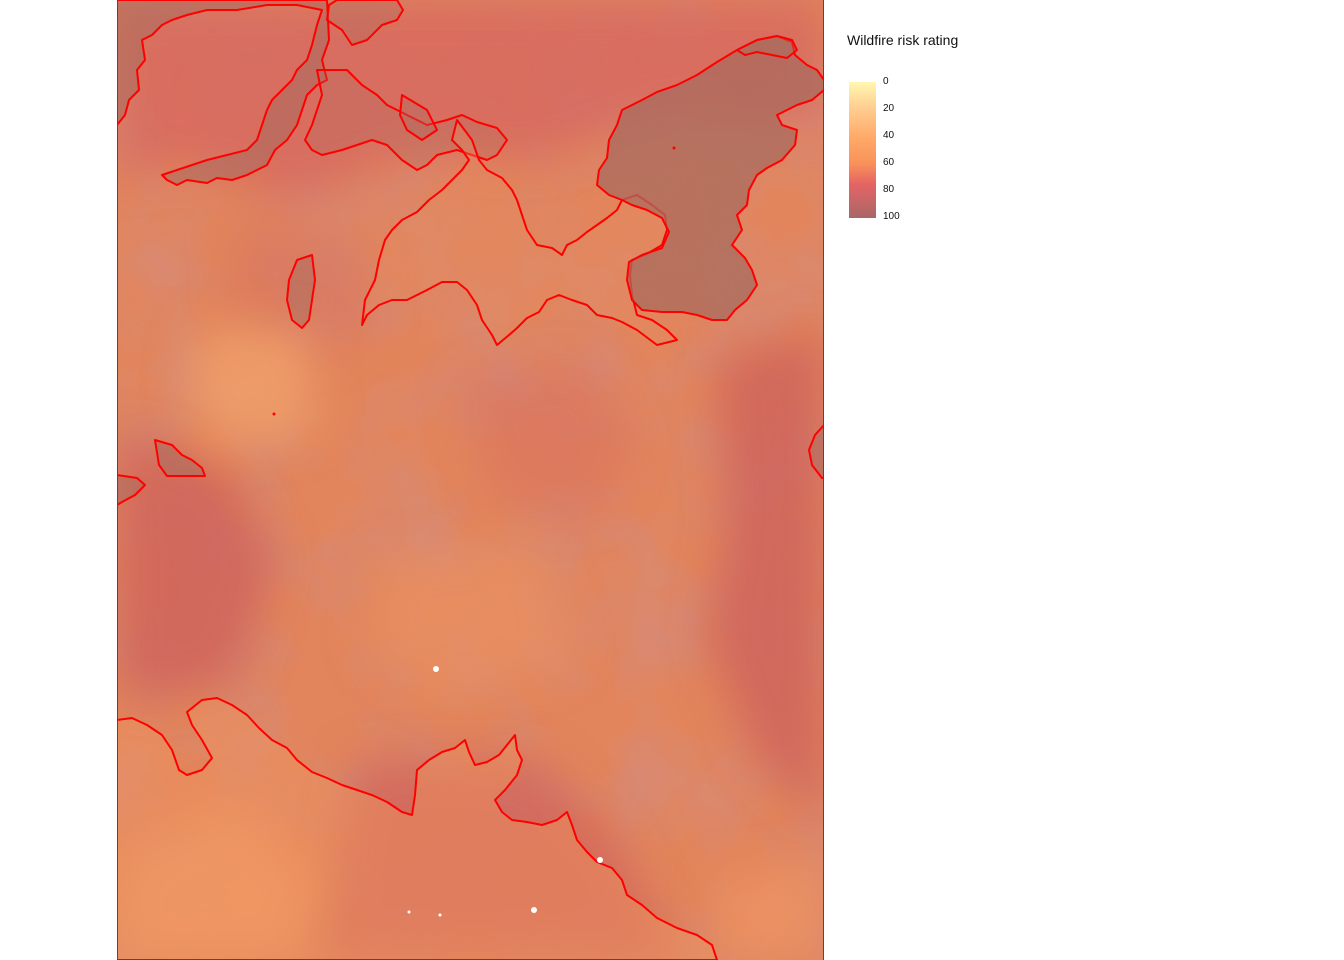  What do you see at coordinates (417, 828) in the screenshot?
I see `boundary-south` at bounding box center [417, 828].